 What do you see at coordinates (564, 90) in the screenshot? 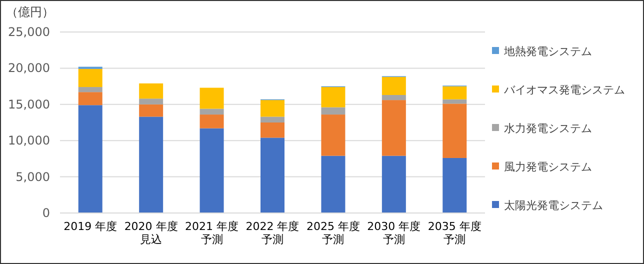
I see `legend-label: バイオマス発電システム` at bounding box center [564, 90].